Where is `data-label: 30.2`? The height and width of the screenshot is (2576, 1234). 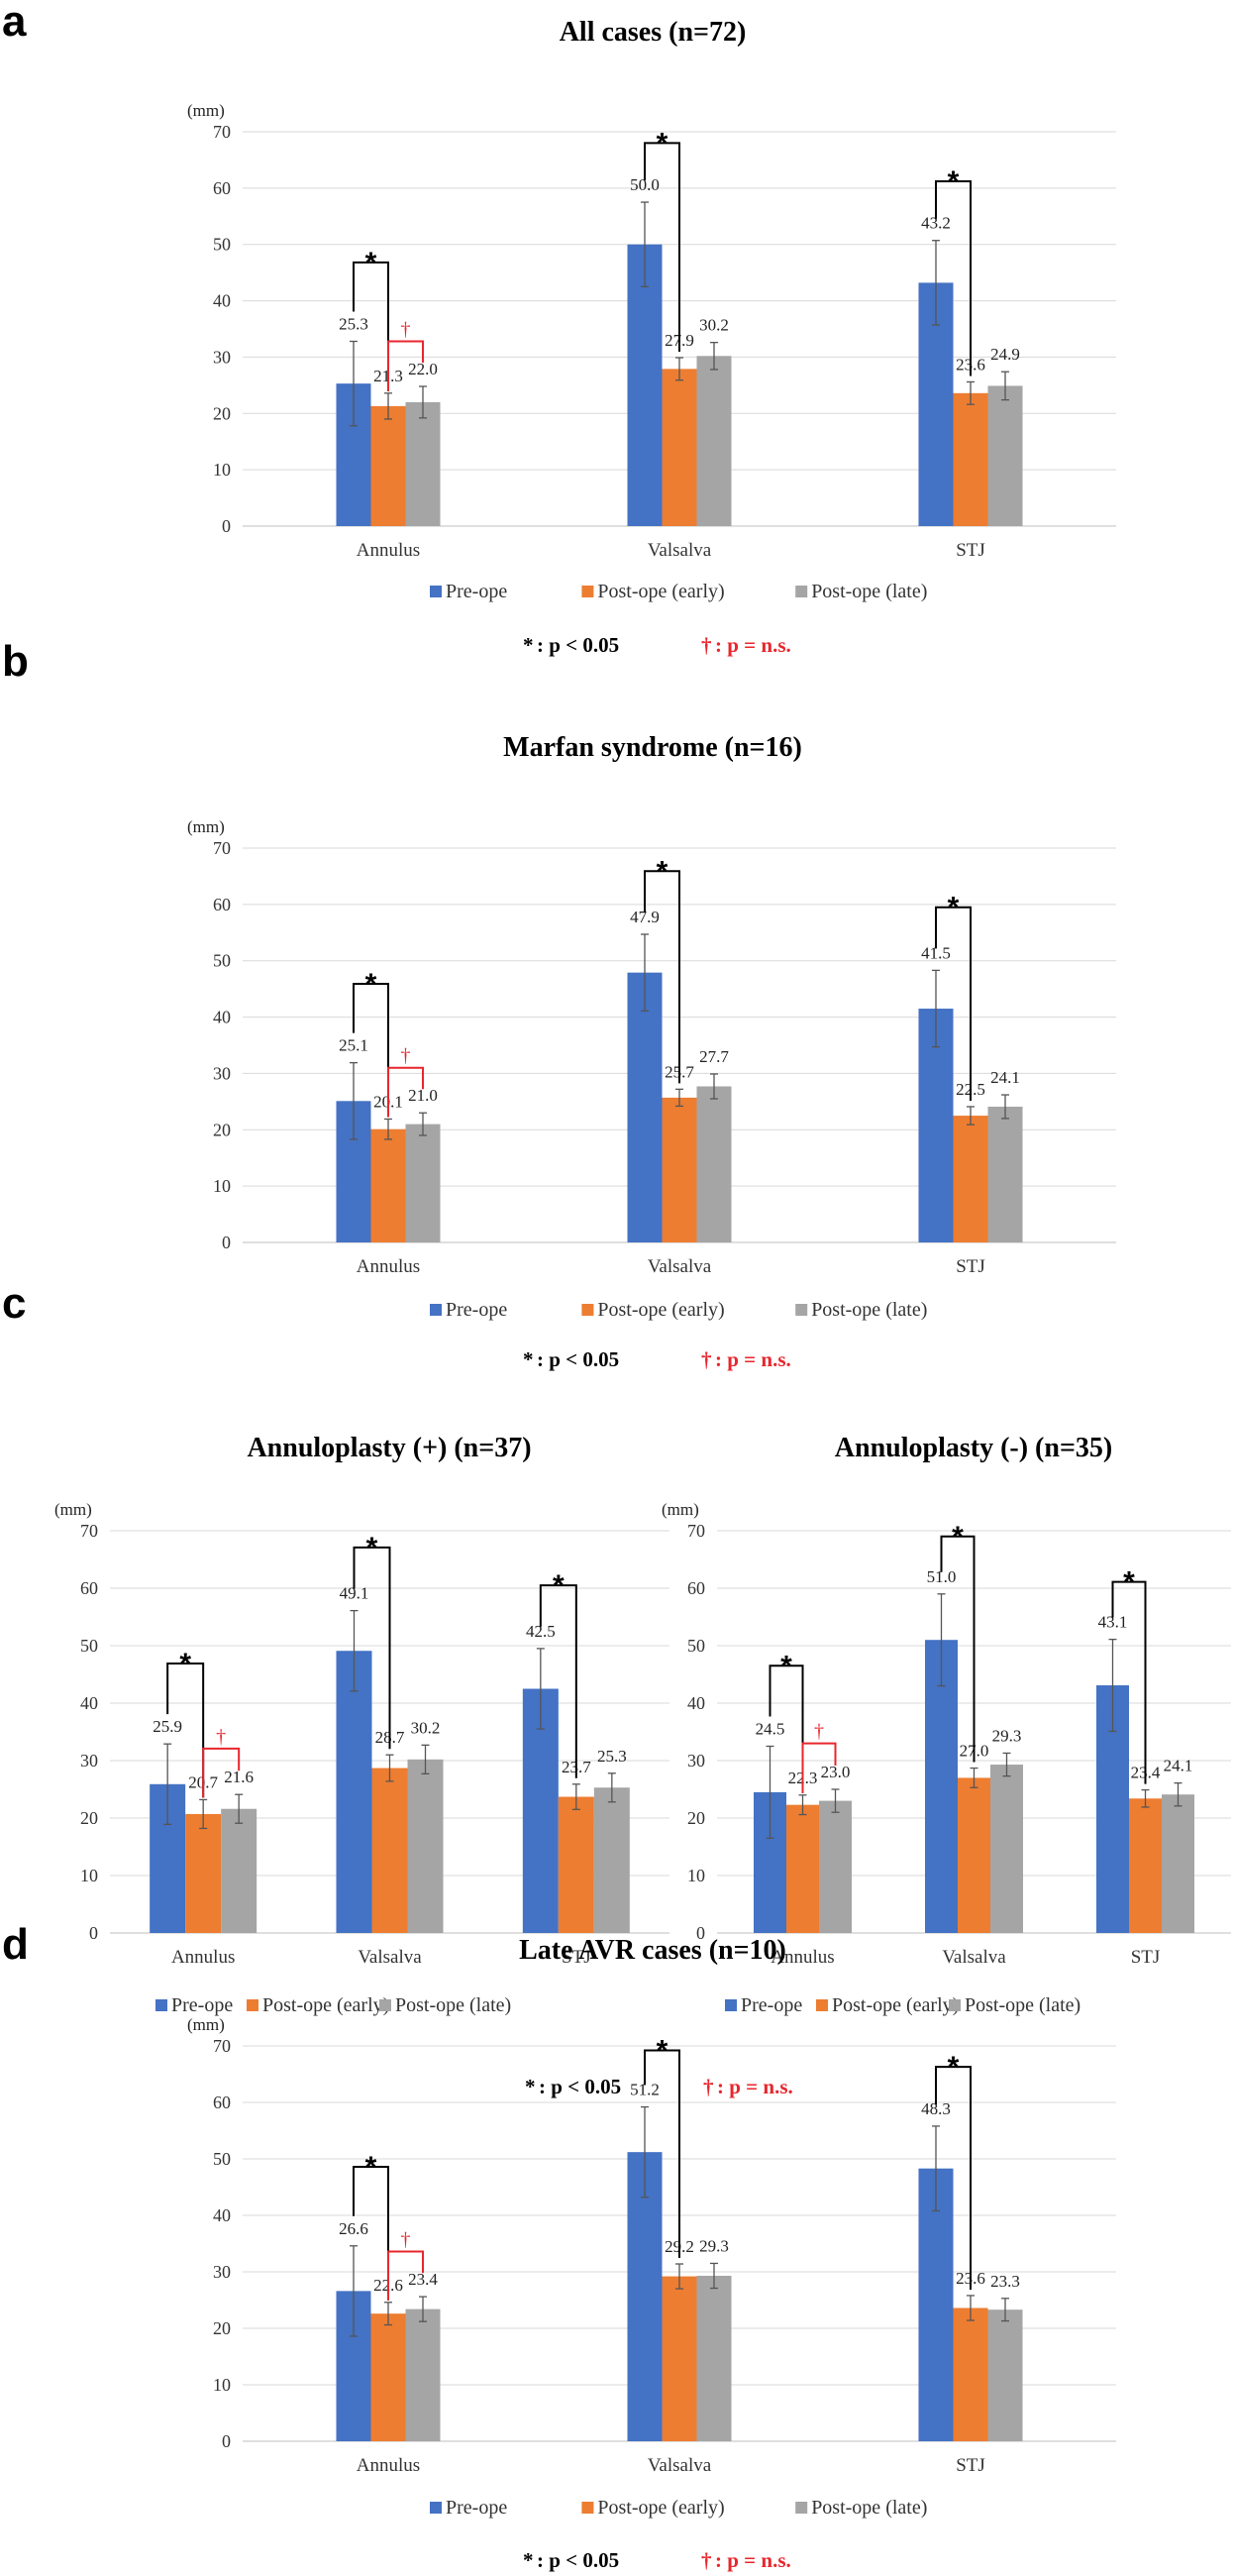 data-label: 30.2 is located at coordinates (426, 1727).